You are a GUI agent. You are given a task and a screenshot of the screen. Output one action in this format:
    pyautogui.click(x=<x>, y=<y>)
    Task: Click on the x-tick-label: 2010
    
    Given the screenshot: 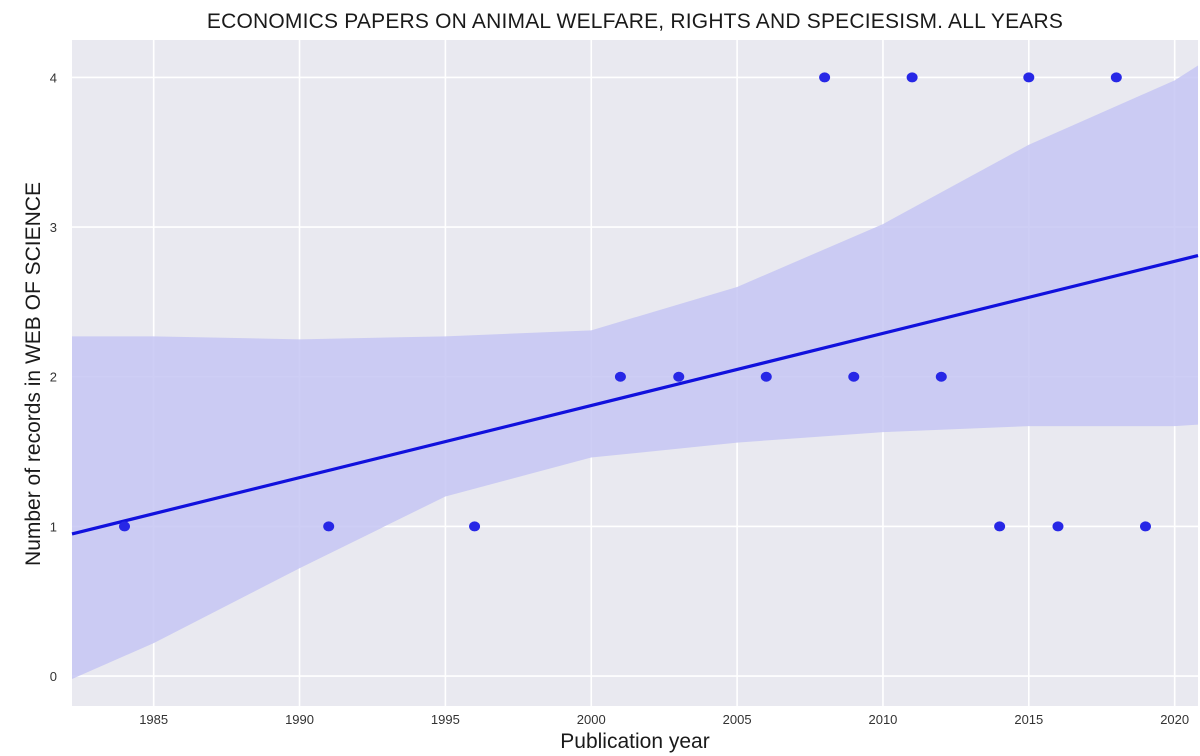 What is the action you would take?
    pyautogui.click(x=882, y=719)
    